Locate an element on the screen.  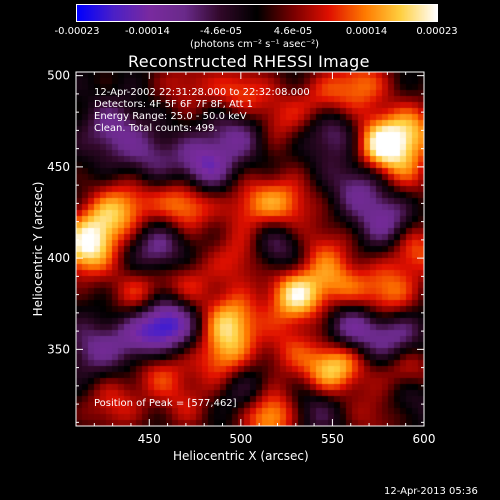
x-tick-label: 500 is located at coordinates (240, 439).